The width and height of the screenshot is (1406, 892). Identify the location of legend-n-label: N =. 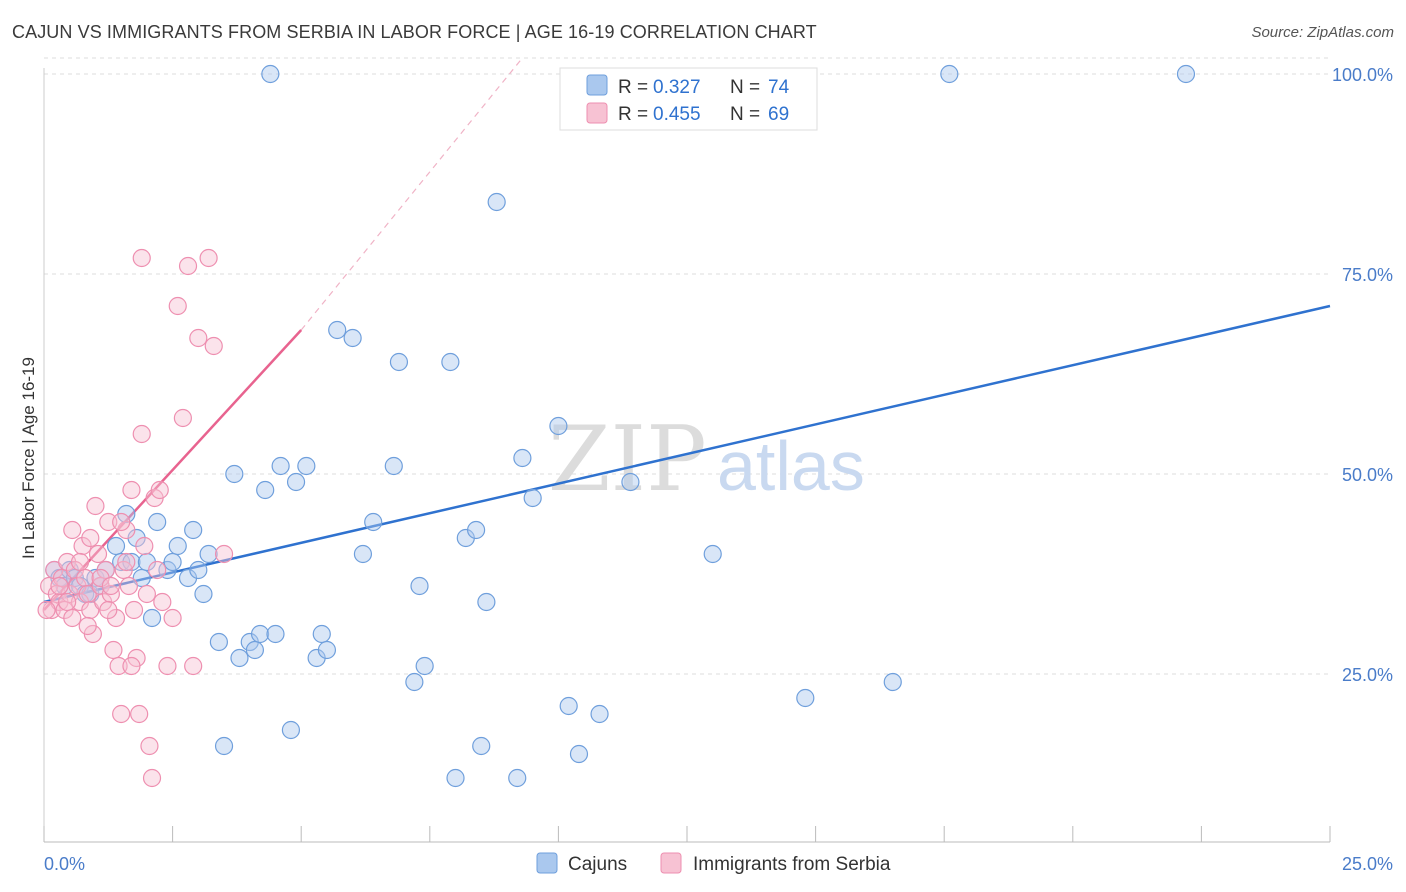
(745, 87).